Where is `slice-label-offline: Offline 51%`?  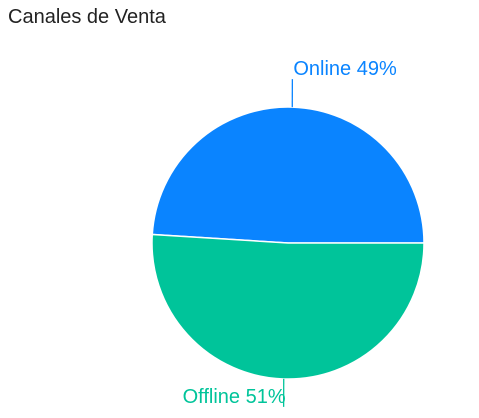
slice-label-offline: Offline 51% is located at coordinates (234, 397).